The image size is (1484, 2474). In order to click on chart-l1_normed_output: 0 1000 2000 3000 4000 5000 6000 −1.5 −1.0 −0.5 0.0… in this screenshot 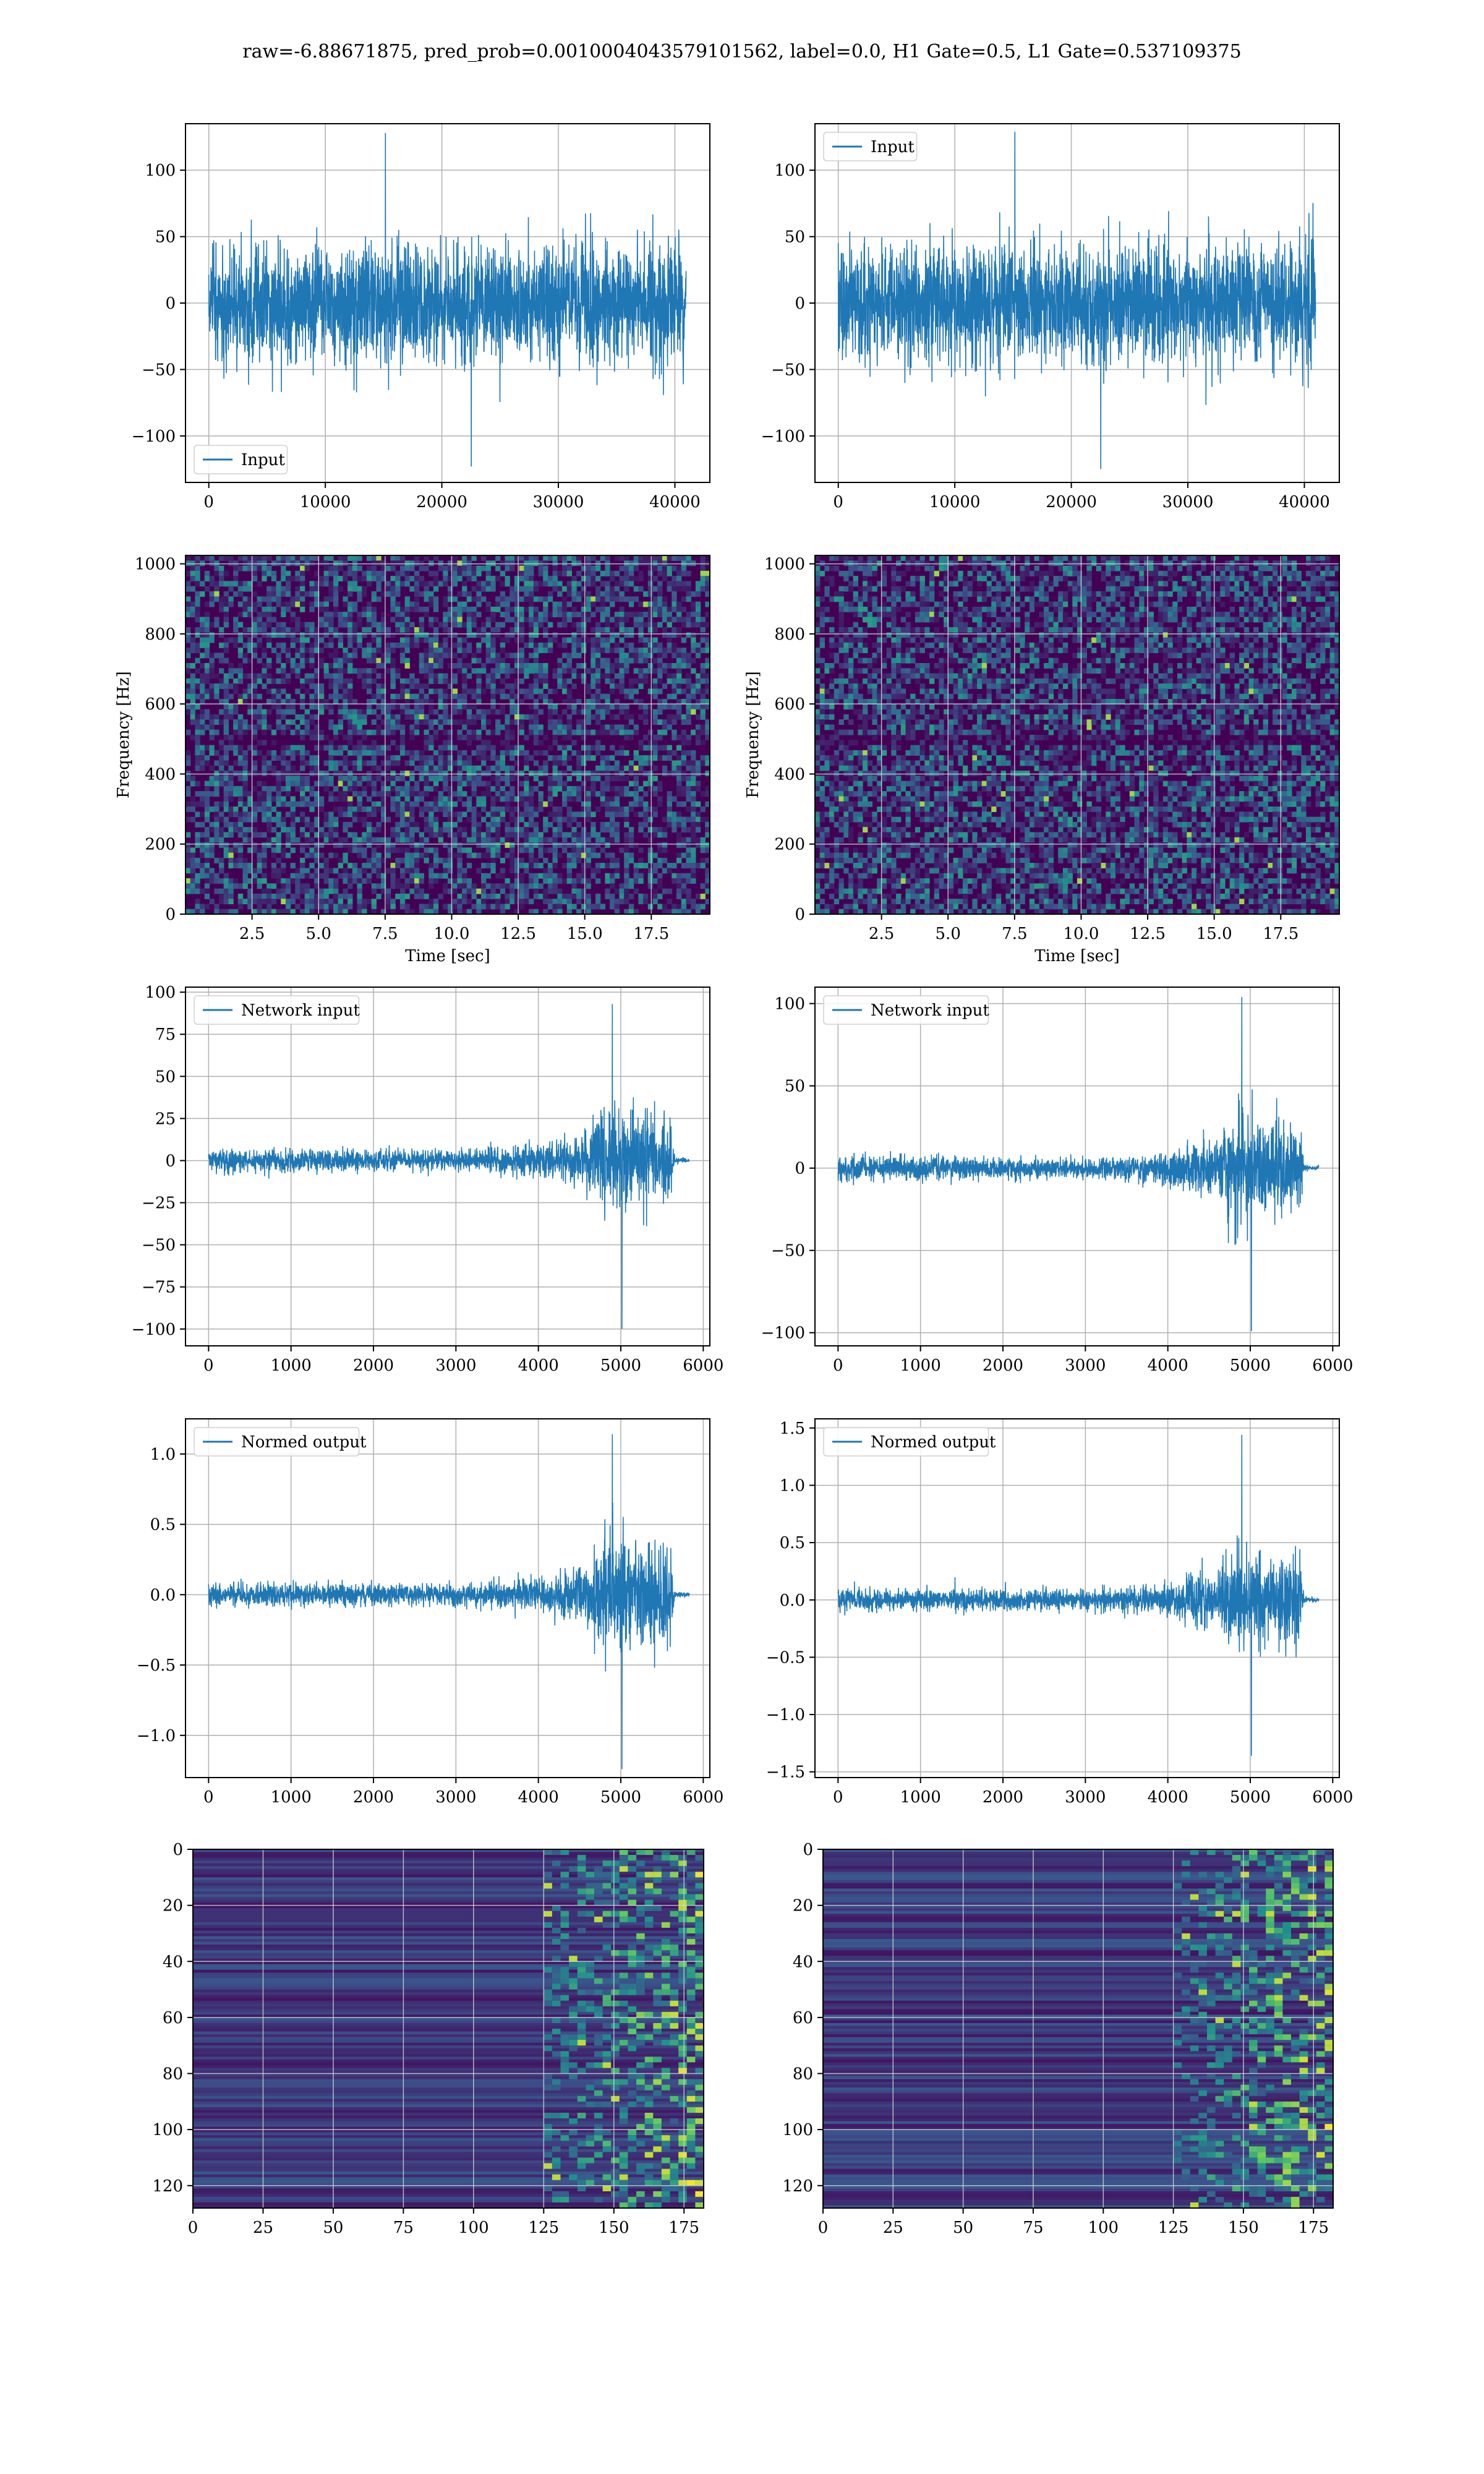, I will do `click(1059, 1612)`.